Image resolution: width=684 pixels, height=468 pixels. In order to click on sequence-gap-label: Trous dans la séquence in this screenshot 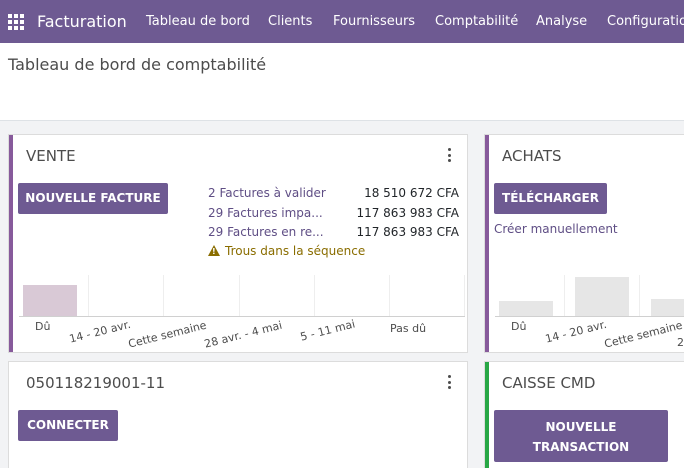, I will do `click(295, 251)`.